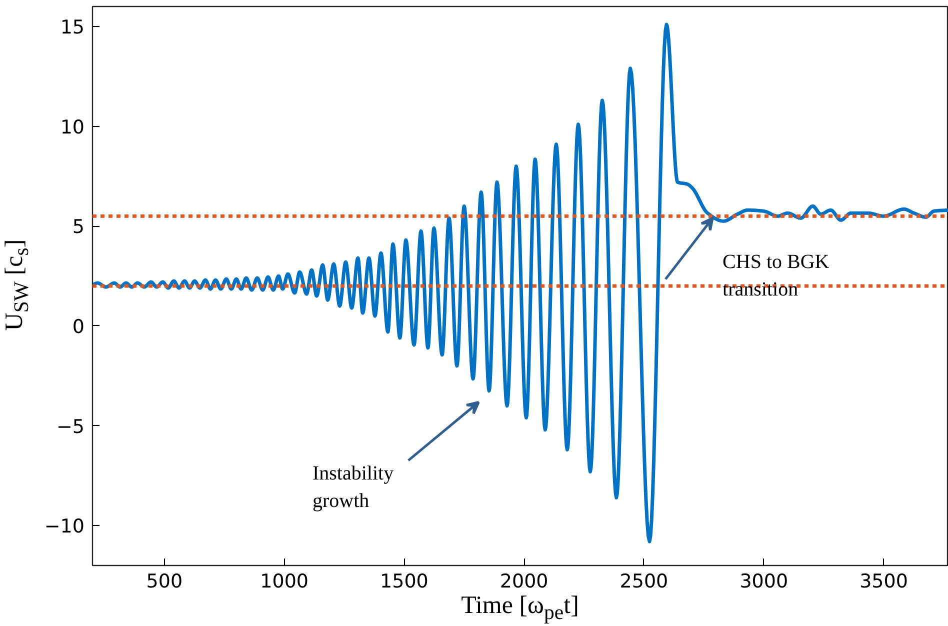 Image resolution: width=948 pixels, height=626 pixels. Describe the element at coordinates (776, 276) in the screenshot. I see `annotation: CHS to BGK transition` at that location.